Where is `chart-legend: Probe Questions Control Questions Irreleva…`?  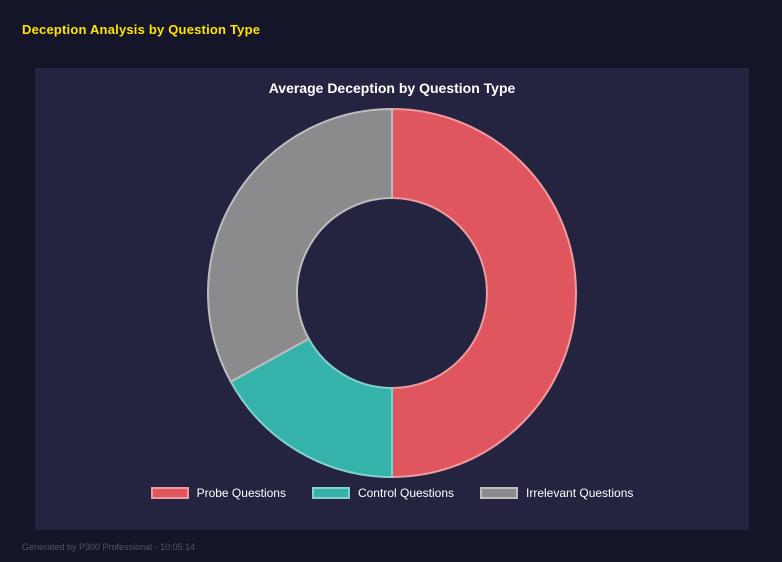
chart-legend: Probe Questions Control Questions Irreleva… is located at coordinates (392, 493).